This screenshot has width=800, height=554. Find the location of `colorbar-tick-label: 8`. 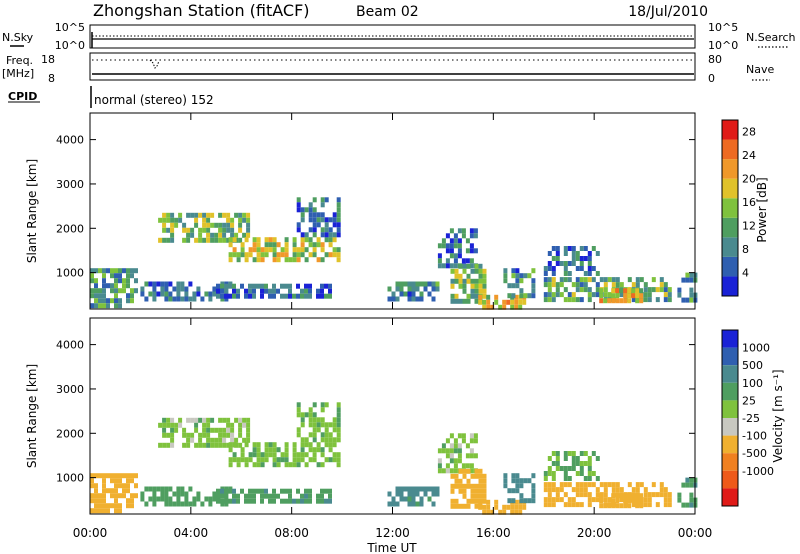

colorbar-tick-label: 8 is located at coordinates (745, 249).